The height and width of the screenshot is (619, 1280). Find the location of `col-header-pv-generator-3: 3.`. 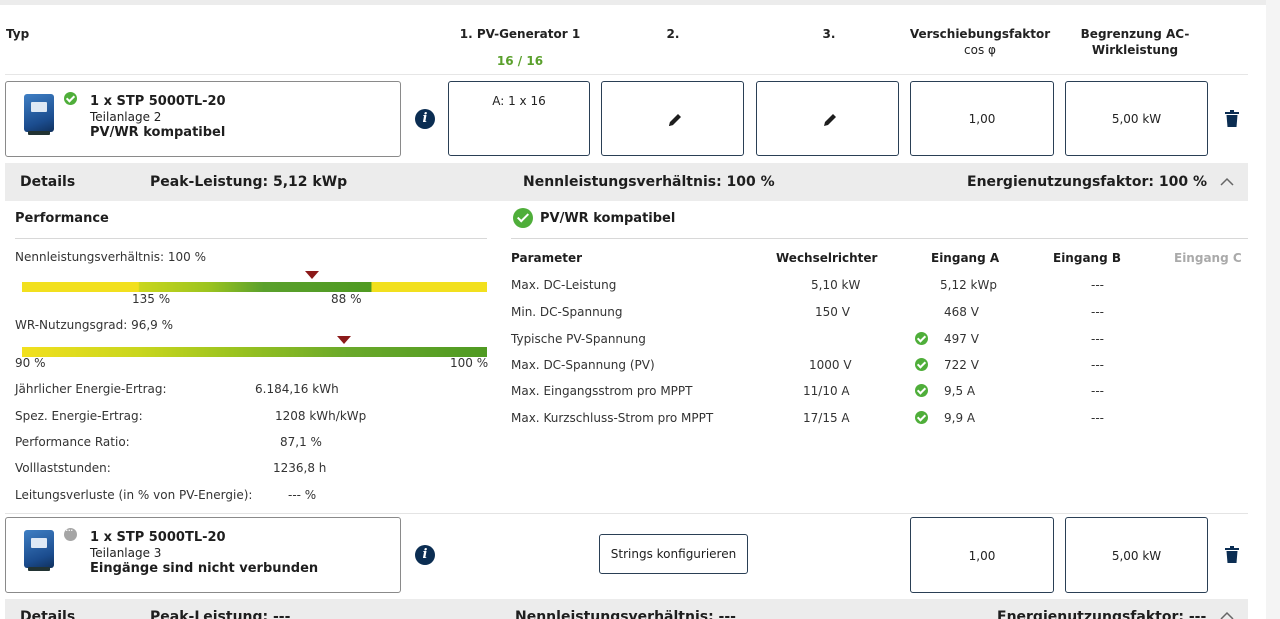

col-header-pv-generator-3: 3. is located at coordinates (829, 34).